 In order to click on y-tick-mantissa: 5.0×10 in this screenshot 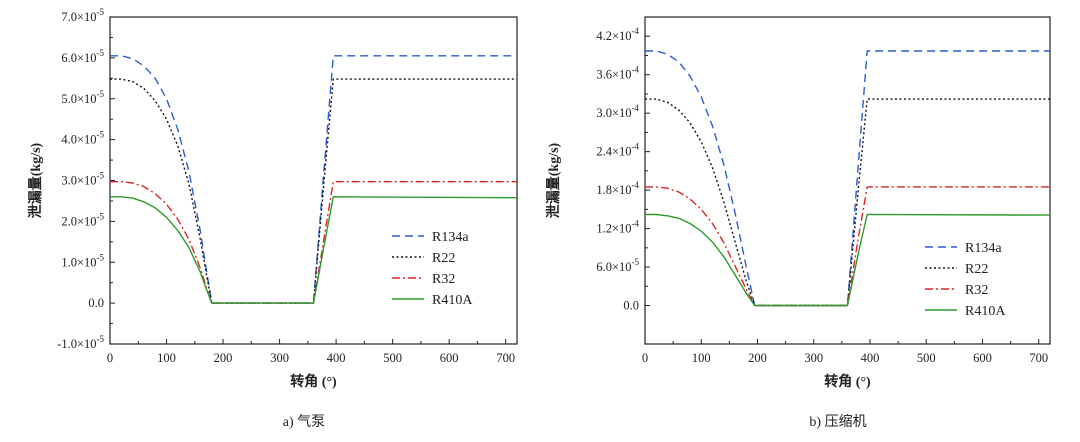, I will do `click(78, 99)`.